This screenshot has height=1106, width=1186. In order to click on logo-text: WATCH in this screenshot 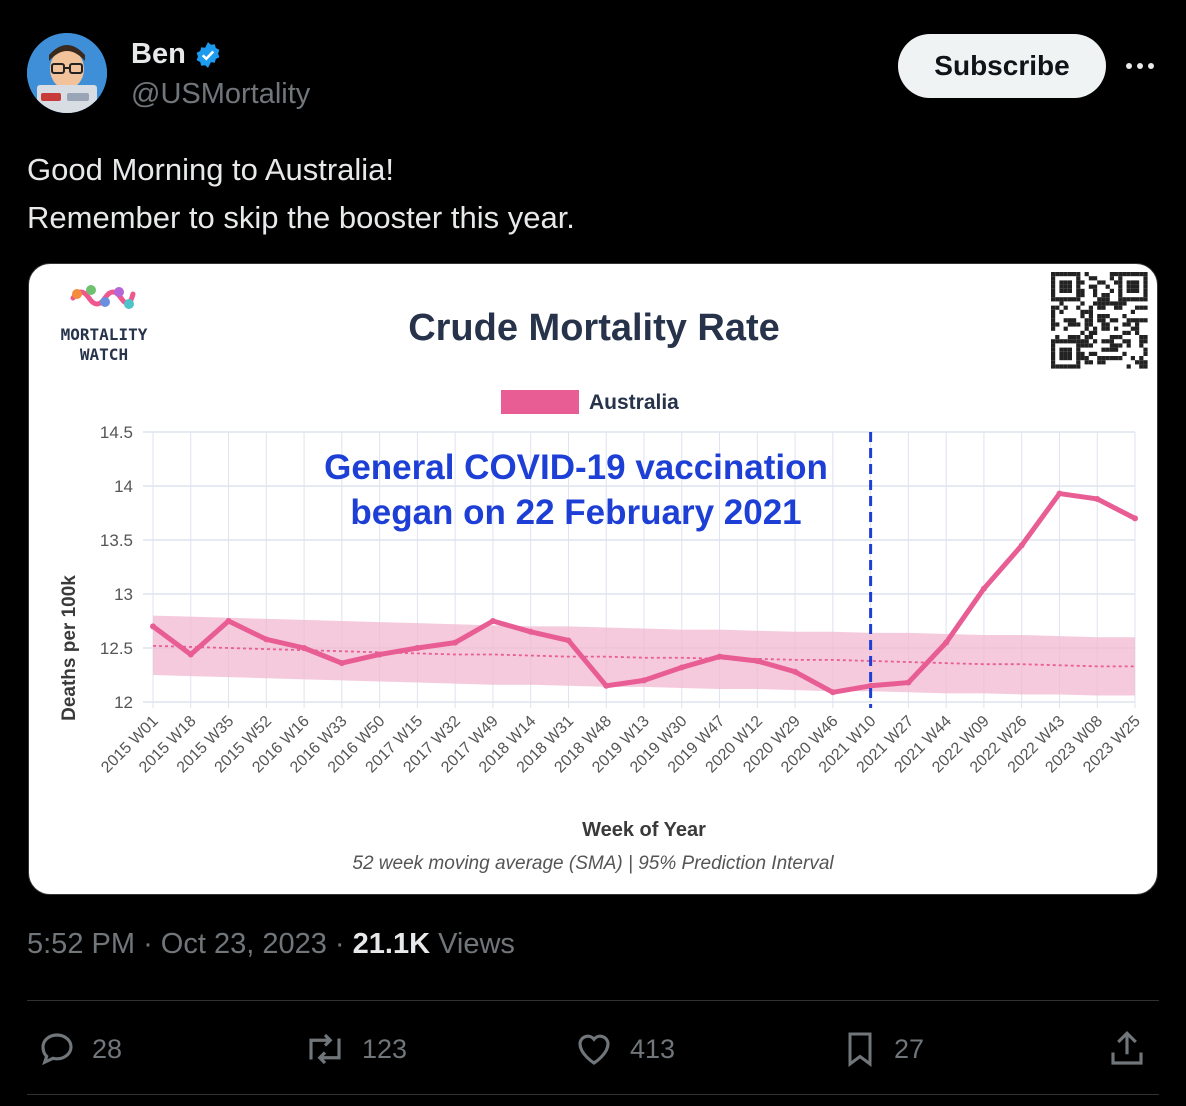, I will do `click(104, 354)`.